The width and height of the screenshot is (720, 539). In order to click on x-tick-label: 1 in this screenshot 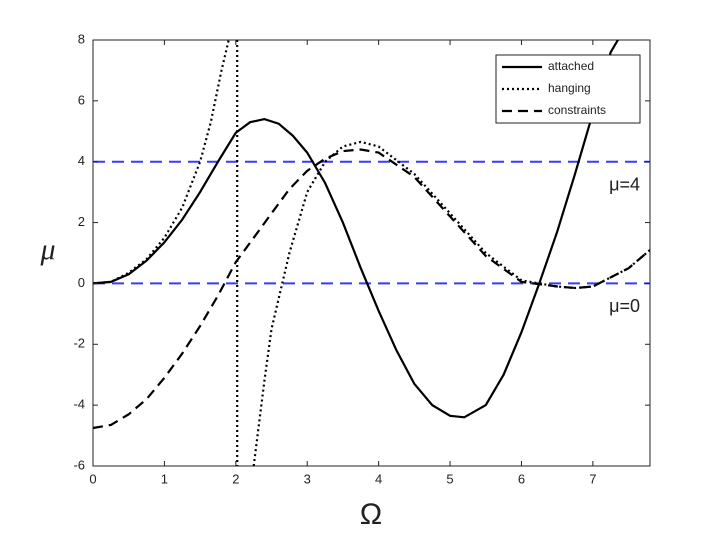, I will do `click(164, 478)`.